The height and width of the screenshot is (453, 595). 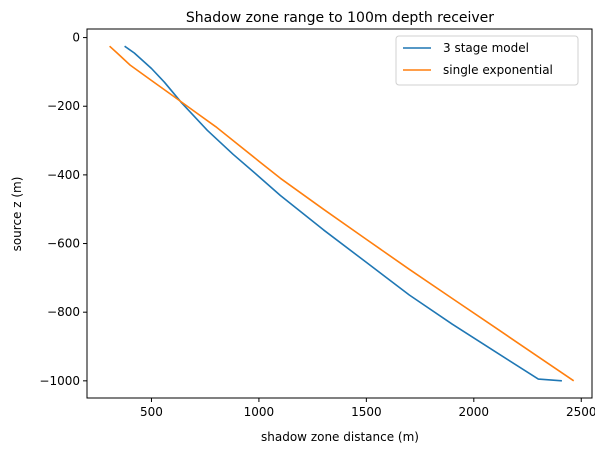 What do you see at coordinates (59, 381) in the screenshot?
I see `y-tick-label: −1000` at bounding box center [59, 381].